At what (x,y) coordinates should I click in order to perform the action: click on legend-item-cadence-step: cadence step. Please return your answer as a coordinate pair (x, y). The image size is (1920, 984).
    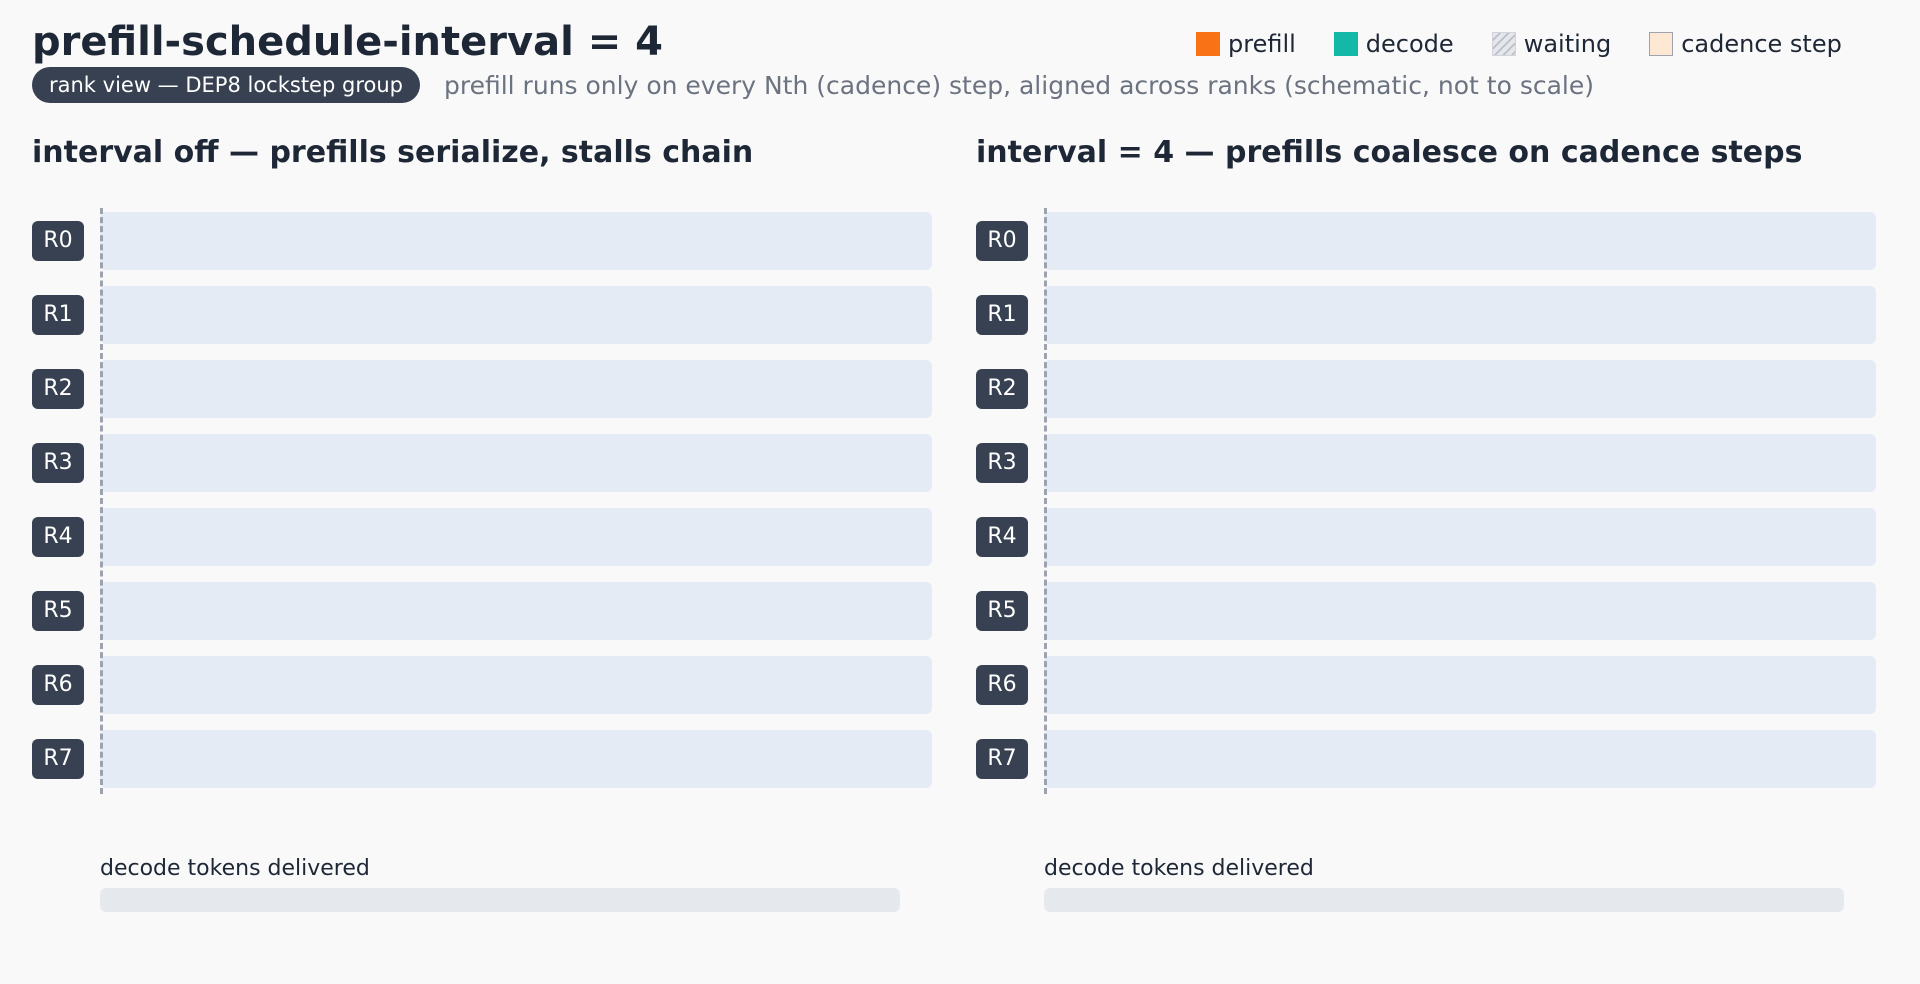
    Looking at the image, I should click on (1745, 44).